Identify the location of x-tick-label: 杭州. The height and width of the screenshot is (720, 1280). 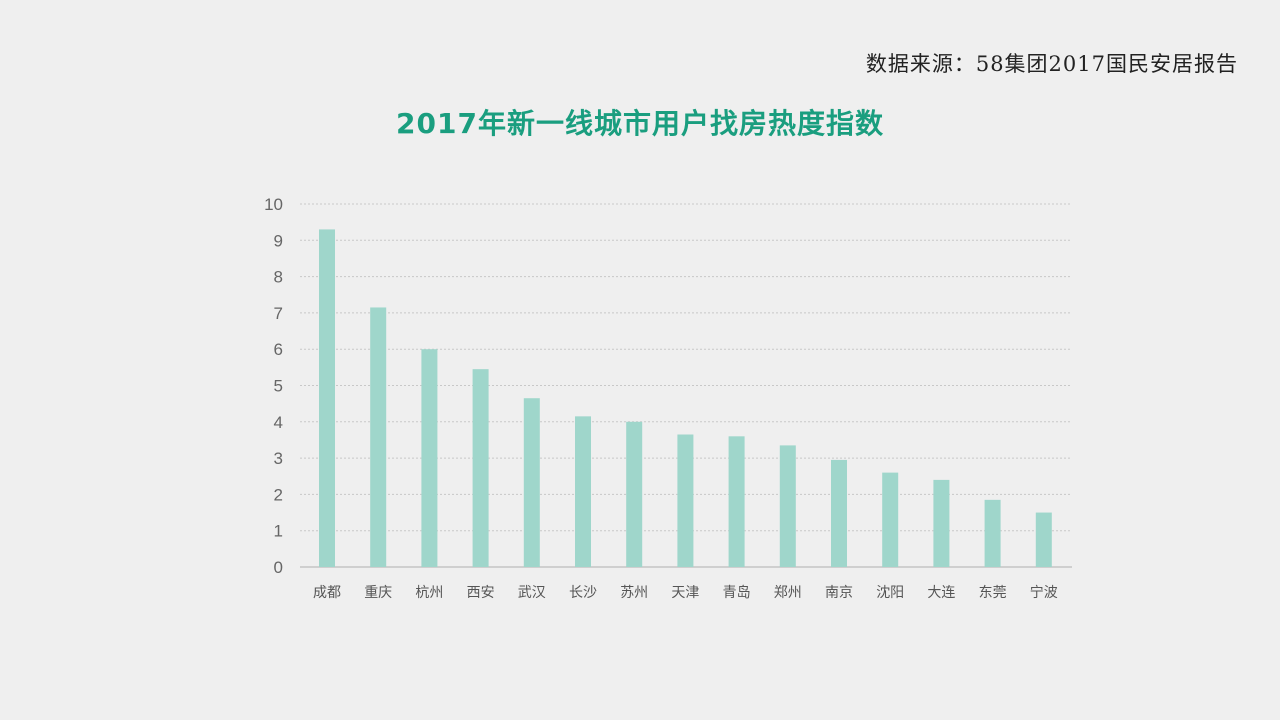
(429, 593).